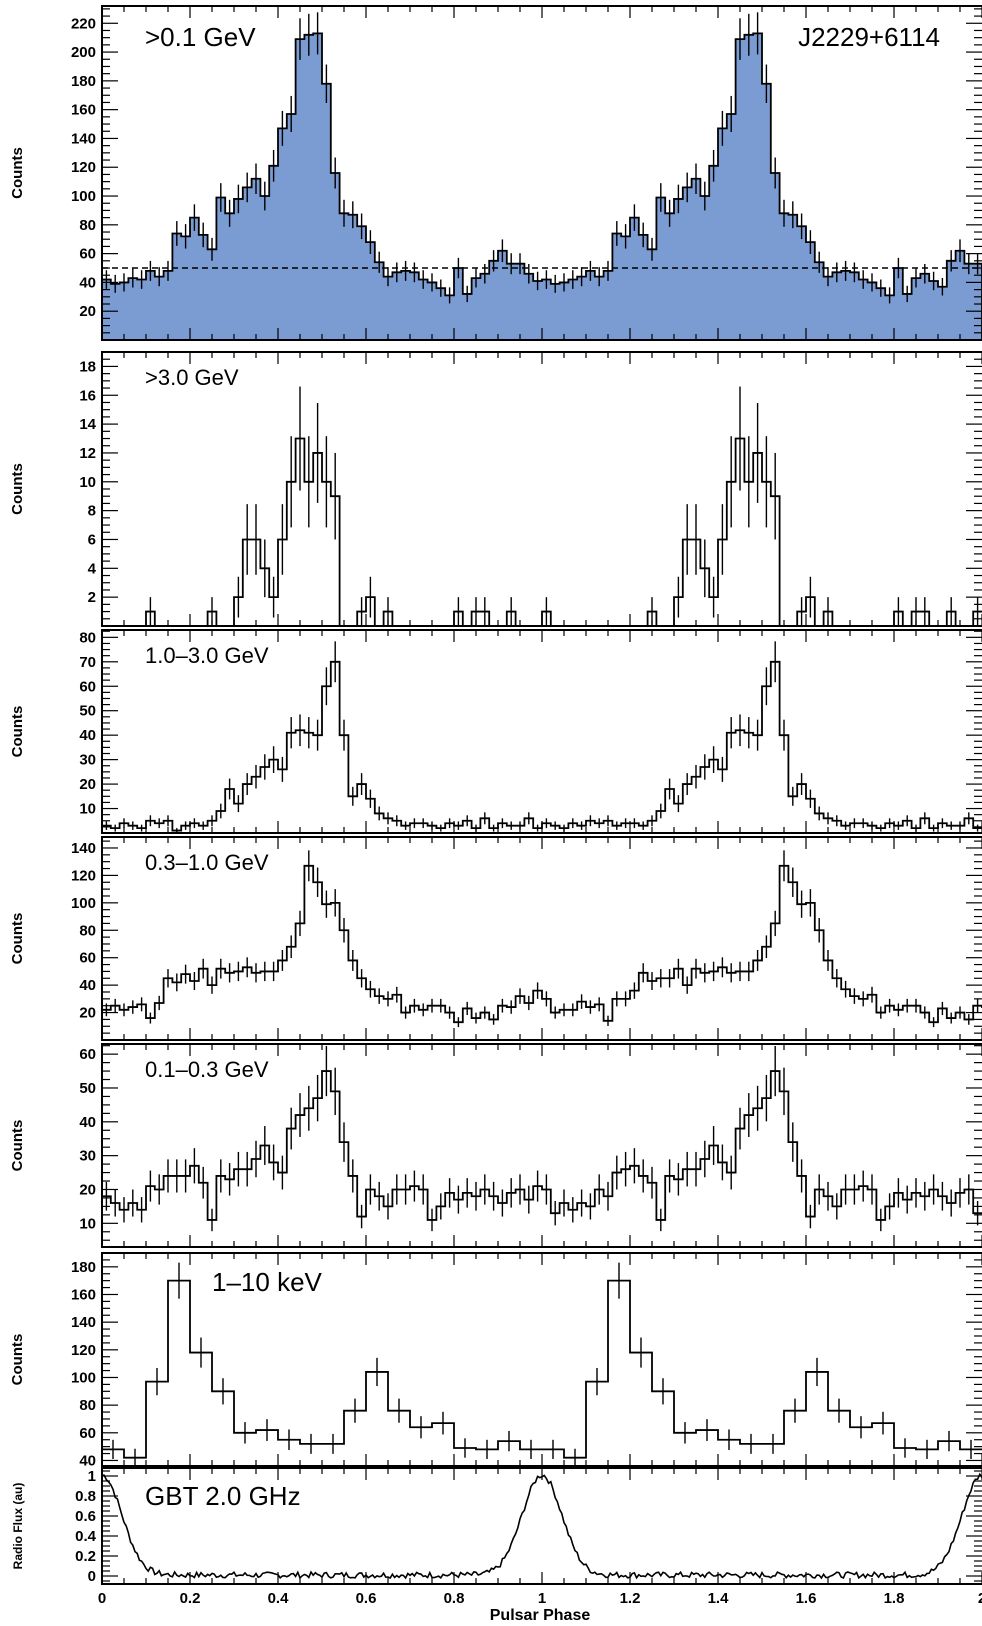  What do you see at coordinates (85, 1516) in the screenshot?
I see `y-tick-label: 0.6` at bounding box center [85, 1516].